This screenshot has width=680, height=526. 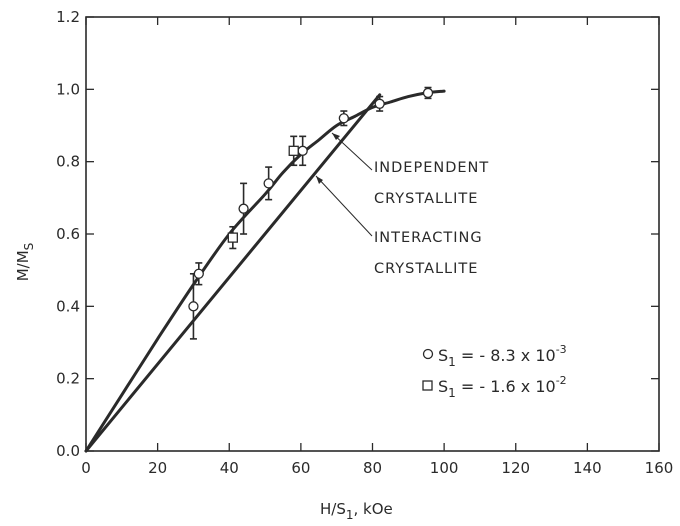 What do you see at coordinates (344, 206) in the screenshot?
I see `arrow-interacting` at bounding box center [344, 206].